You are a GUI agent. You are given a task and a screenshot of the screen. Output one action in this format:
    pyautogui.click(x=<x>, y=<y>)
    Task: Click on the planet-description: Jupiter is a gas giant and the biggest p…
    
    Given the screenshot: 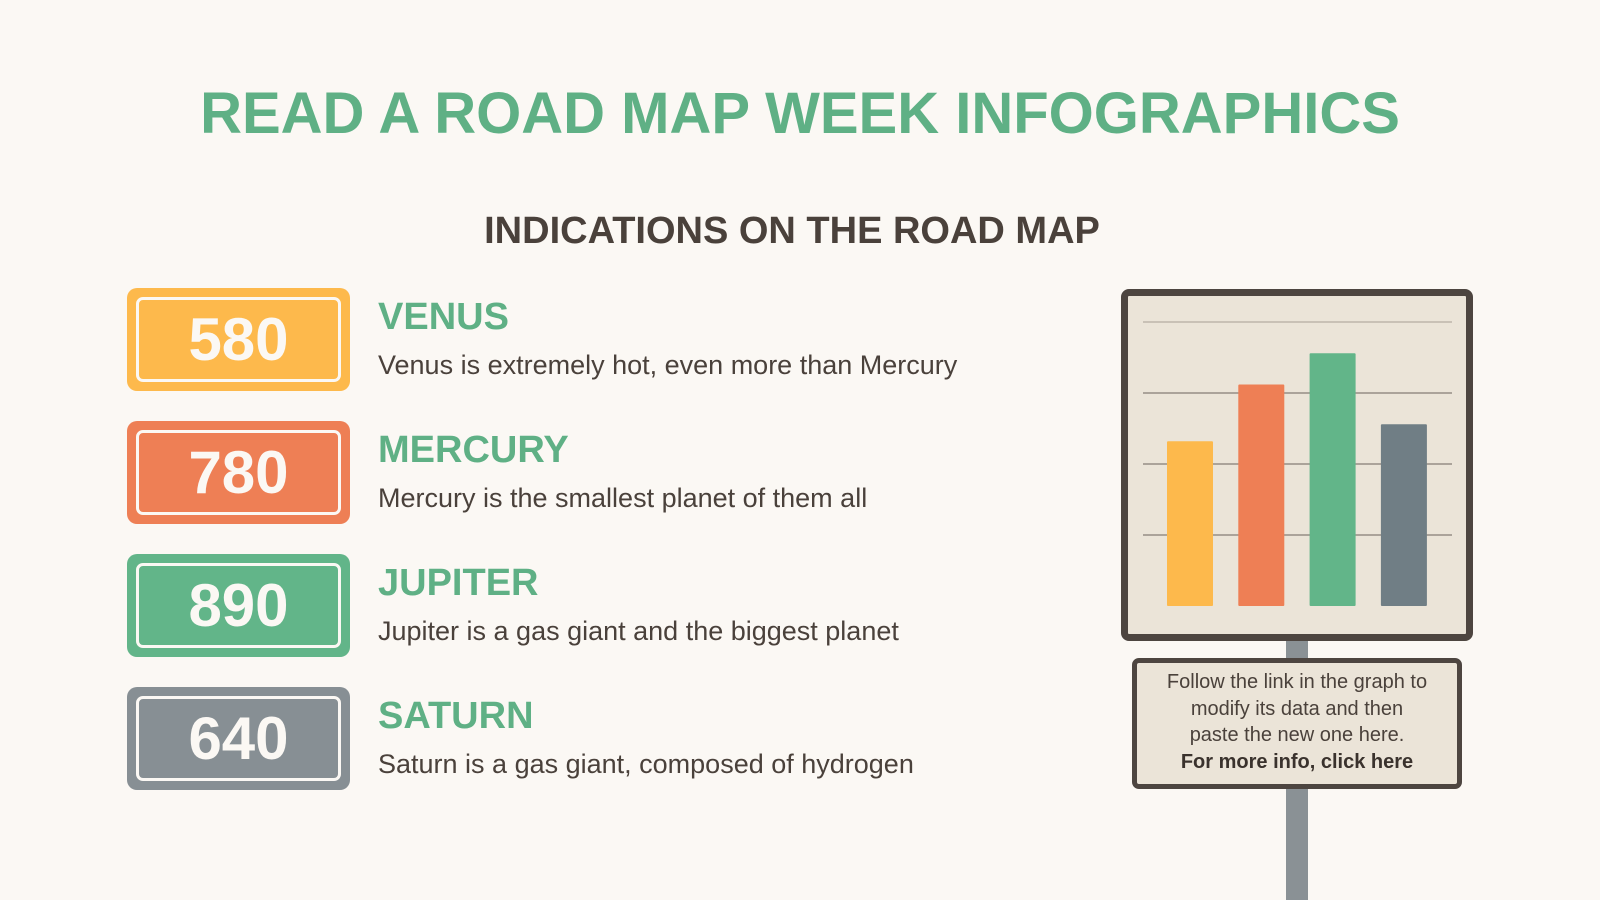 What is the action you would take?
    pyautogui.click(x=638, y=631)
    